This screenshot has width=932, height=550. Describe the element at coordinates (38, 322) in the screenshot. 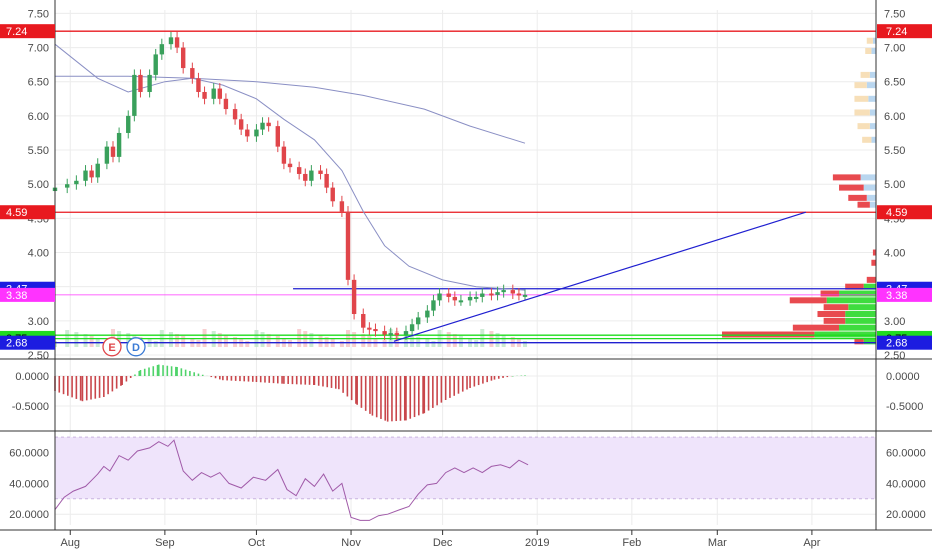

I see `y-tick-label-left: 3.00` at that location.